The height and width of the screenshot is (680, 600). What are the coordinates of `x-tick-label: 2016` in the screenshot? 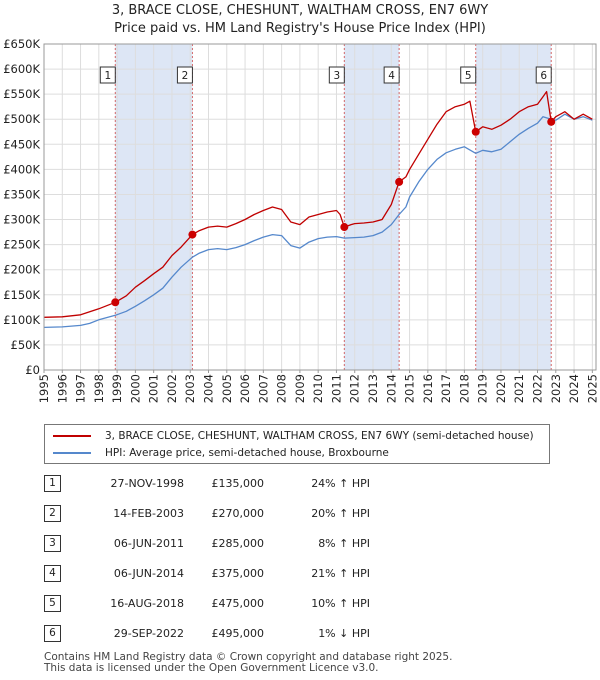 It's located at (428, 388).